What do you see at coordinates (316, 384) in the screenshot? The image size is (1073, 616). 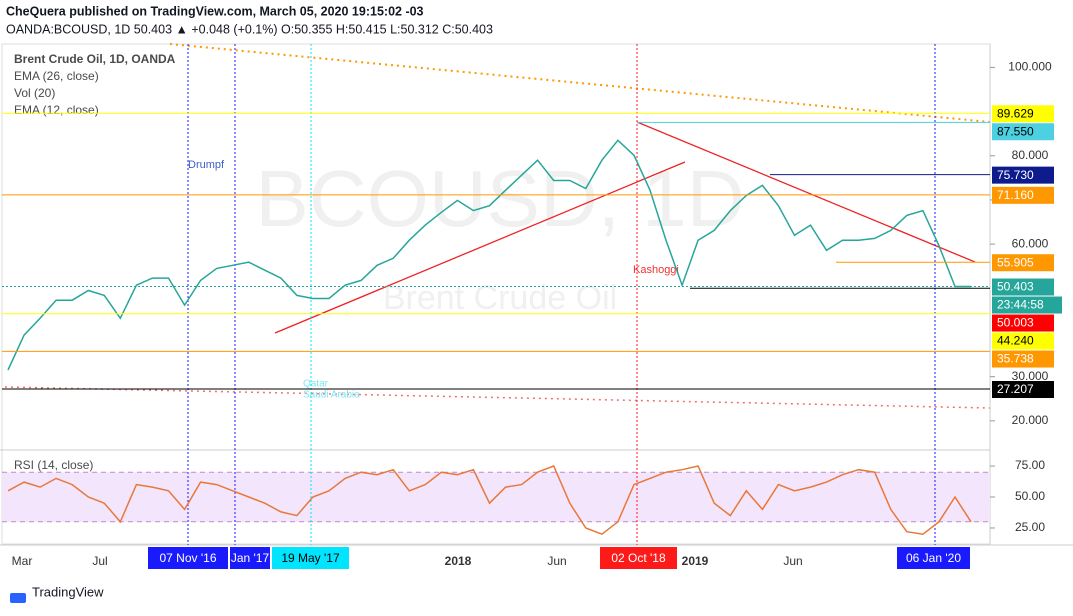 I see `annotation: Qatar` at bounding box center [316, 384].